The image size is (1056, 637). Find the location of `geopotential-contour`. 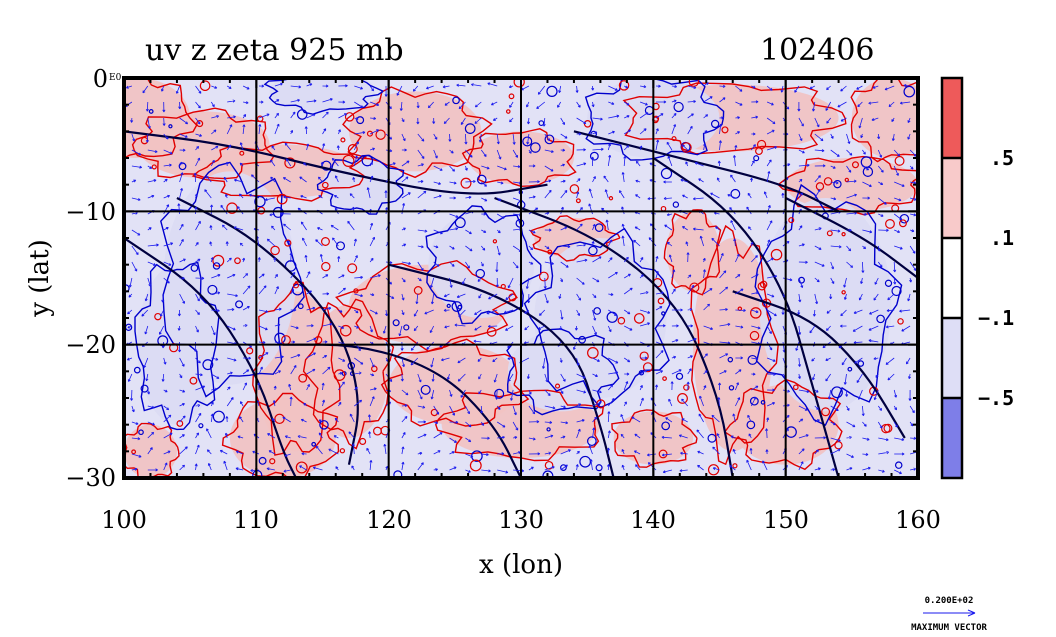

geopotential-contour is located at coordinates (336, 162).